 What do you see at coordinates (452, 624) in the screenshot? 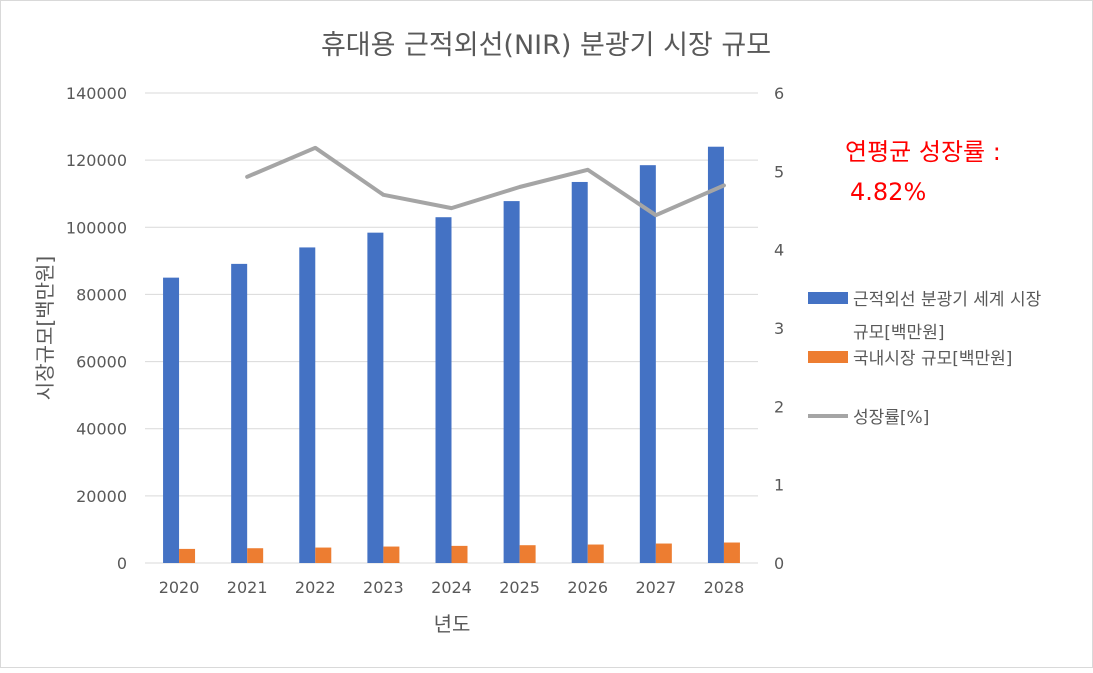
I see `x-axis-title: 년도` at bounding box center [452, 624].